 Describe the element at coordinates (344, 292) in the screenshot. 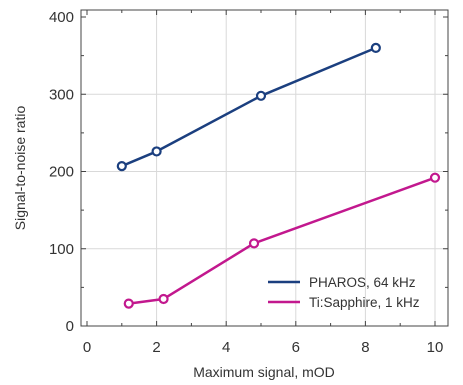

I see `legend: PHAROS, 64 kHz Ti:Sapphire, 1 kHz` at that location.